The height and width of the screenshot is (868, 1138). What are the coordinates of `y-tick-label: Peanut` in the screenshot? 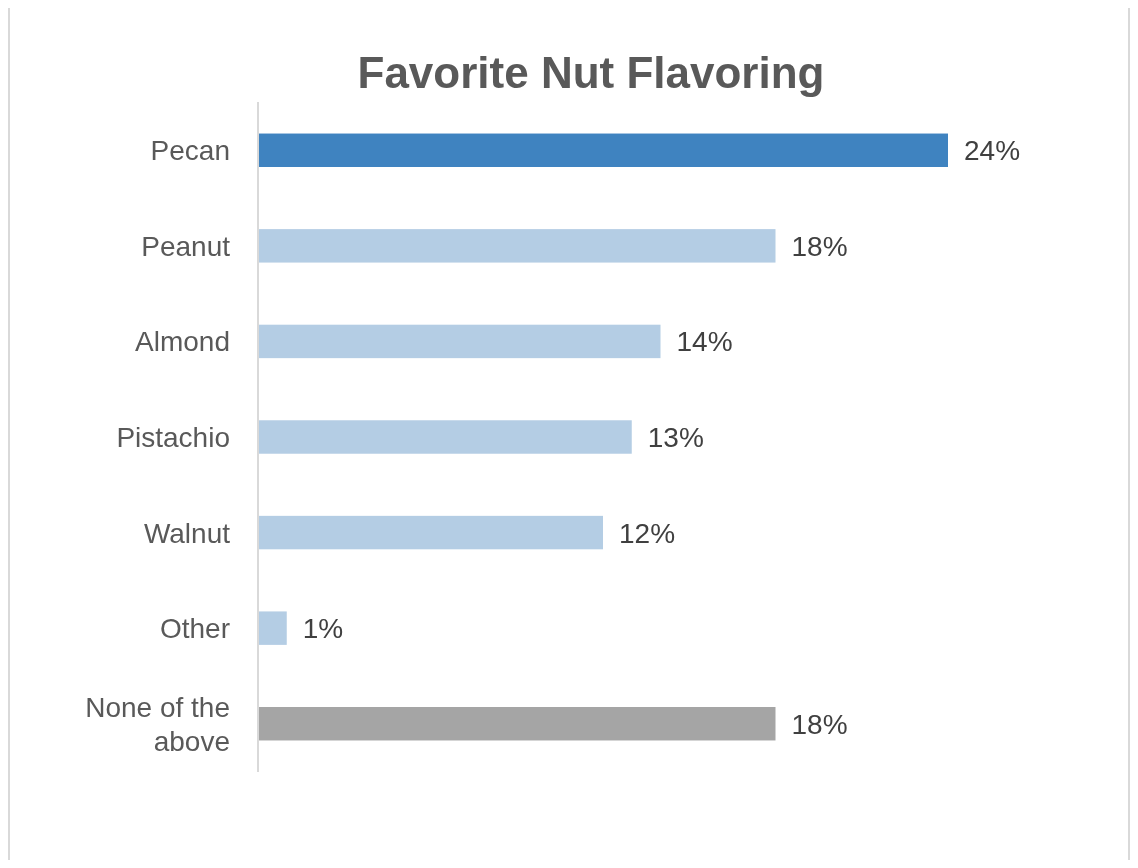 It's located at (186, 246).